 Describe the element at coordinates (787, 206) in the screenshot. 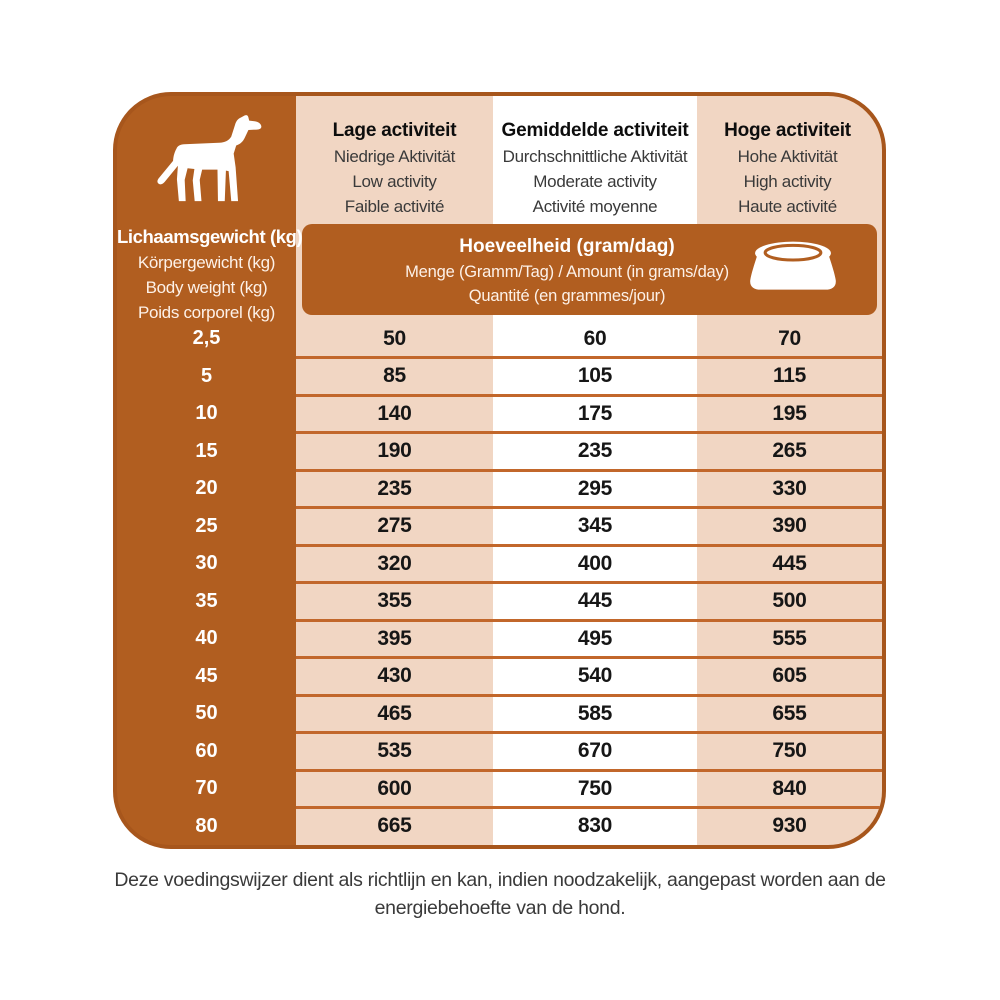

I see `column-subtitle-fr: Haute activité` at that location.